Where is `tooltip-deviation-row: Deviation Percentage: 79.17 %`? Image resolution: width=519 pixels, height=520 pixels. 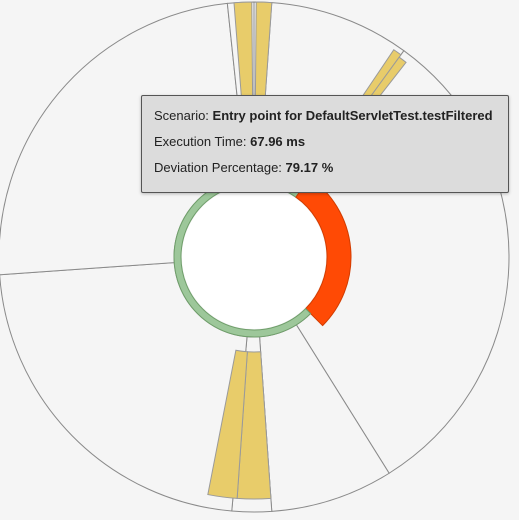 tooltip-deviation-row: Deviation Percentage: 79.17 % is located at coordinates (325, 171).